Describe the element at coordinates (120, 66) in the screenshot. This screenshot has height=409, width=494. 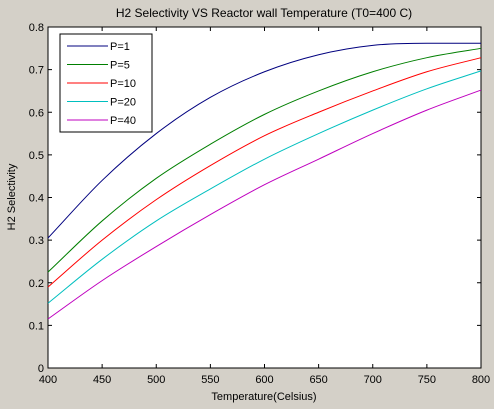
I see `legend-label-p-5: P=5` at that location.